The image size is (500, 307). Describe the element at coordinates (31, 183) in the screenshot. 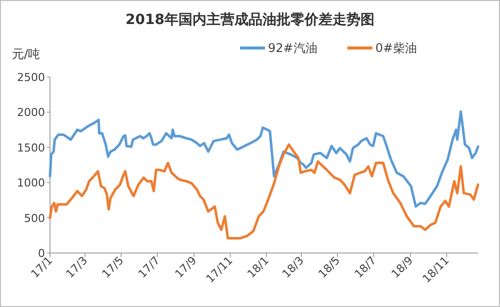

I see `y-tick-label: 1000` at that location.